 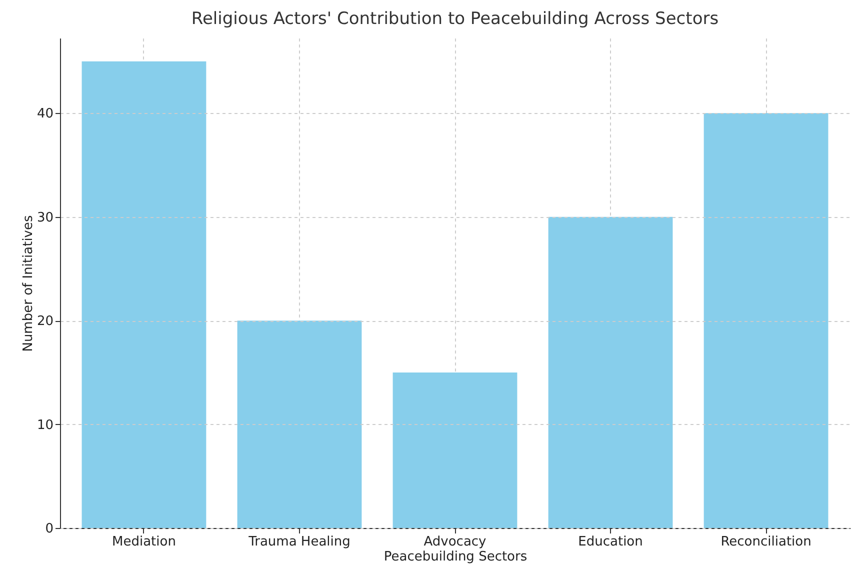 I want to click on x-tick-label: Education, so click(x=610, y=542).